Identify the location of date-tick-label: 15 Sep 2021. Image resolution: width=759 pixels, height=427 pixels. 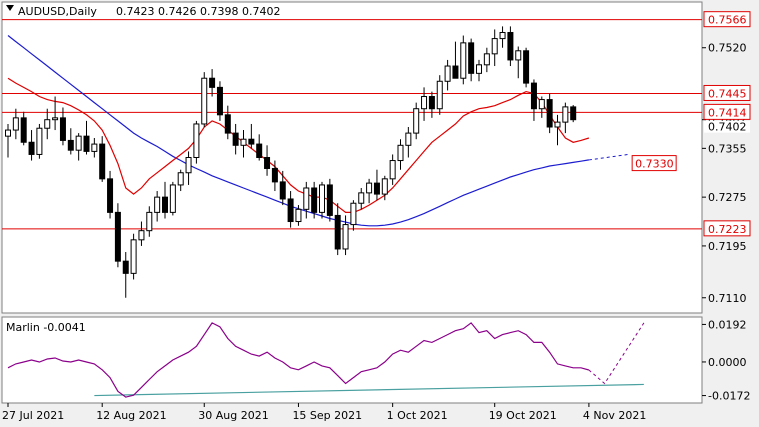
(327, 415).